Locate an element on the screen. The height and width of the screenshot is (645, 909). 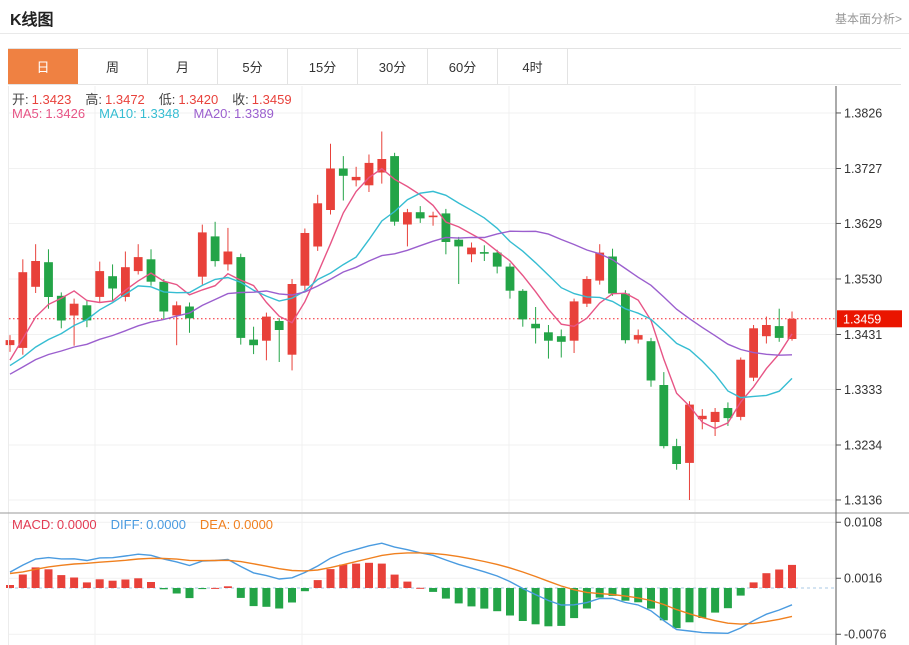
ma5-value: 1.3426 is located at coordinates (65, 113).